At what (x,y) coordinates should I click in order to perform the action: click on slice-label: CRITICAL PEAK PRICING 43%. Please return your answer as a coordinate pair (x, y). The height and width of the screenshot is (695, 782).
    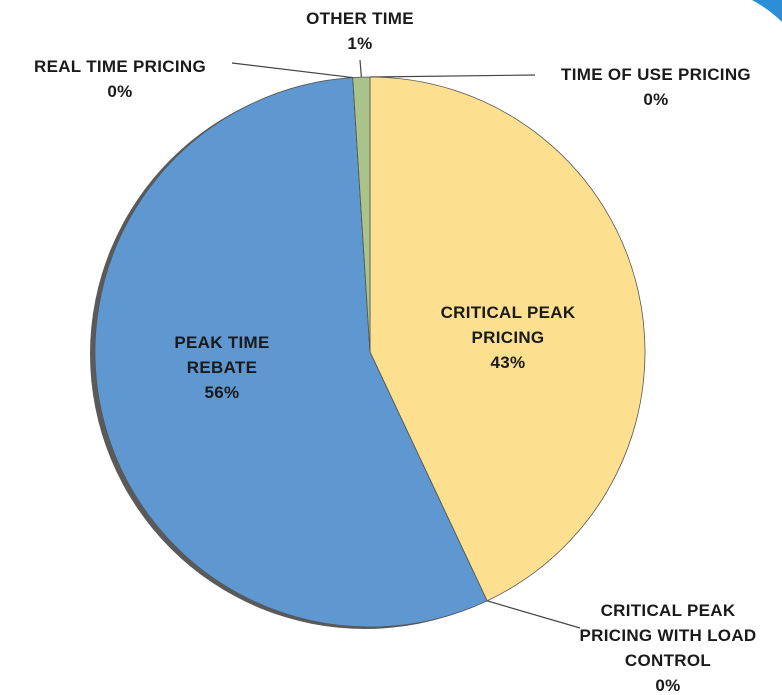
    Looking at the image, I should click on (508, 337).